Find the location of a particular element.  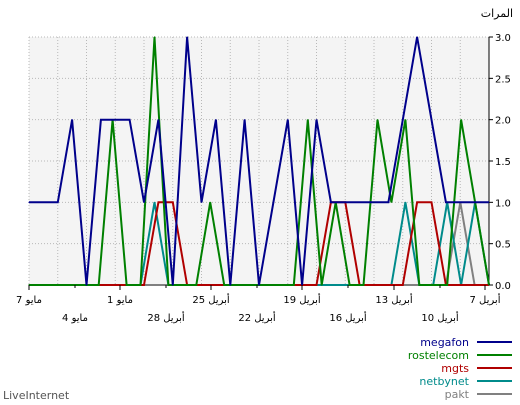

y-tick-label: 3.0 is located at coordinates (503, 38).